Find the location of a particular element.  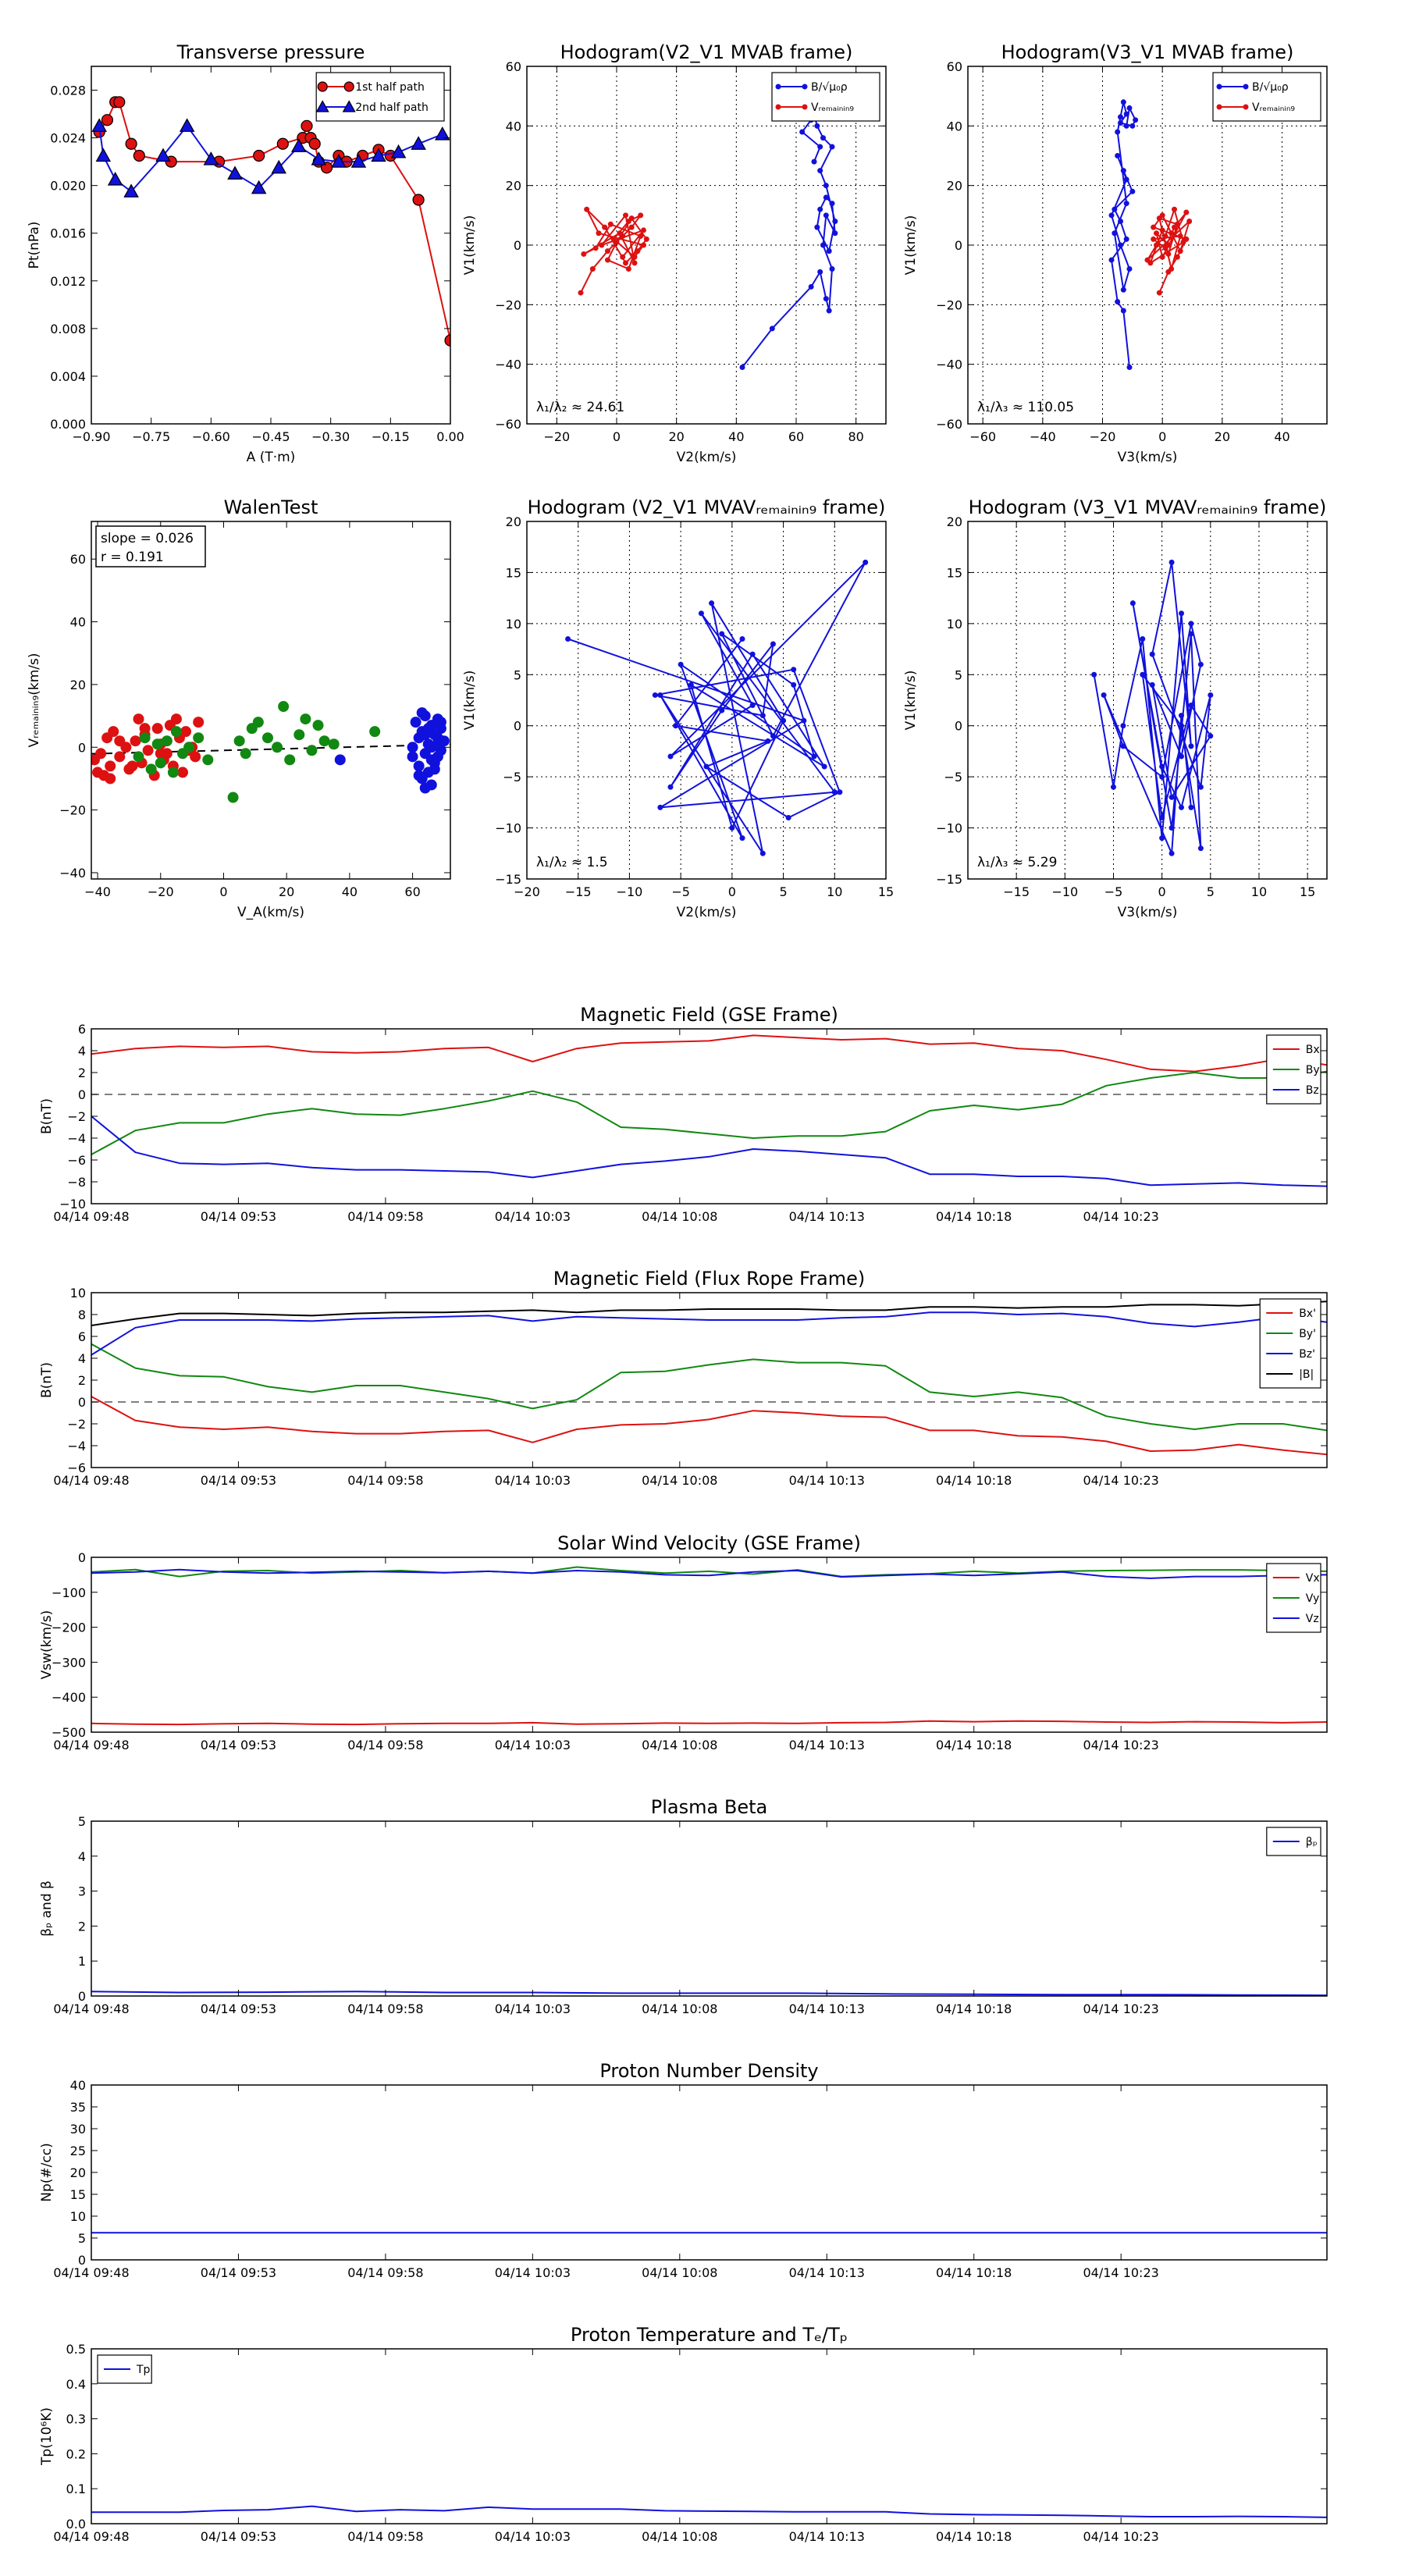

magnetic-field-gse-legend-label-1: By is located at coordinates (1313, 1070).